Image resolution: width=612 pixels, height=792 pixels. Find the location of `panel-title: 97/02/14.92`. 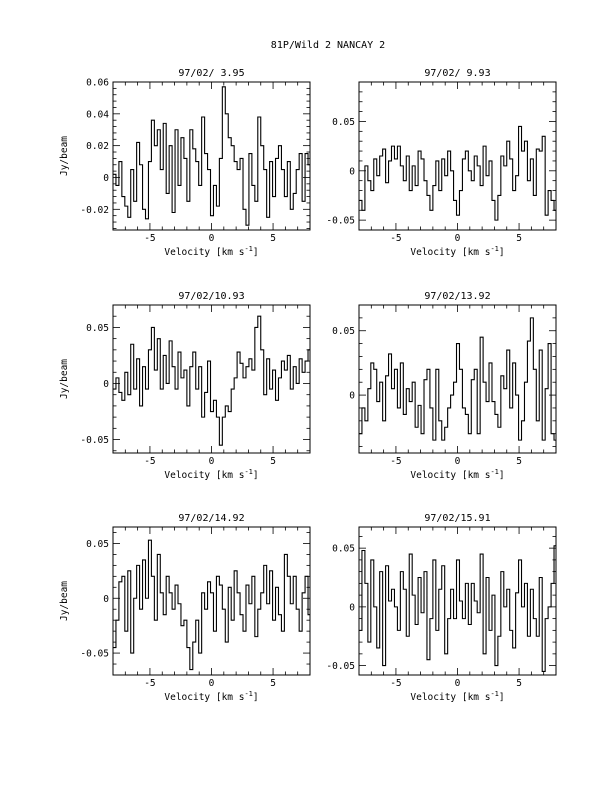

panel-title: 97/02/14.92 is located at coordinates (211, 518).